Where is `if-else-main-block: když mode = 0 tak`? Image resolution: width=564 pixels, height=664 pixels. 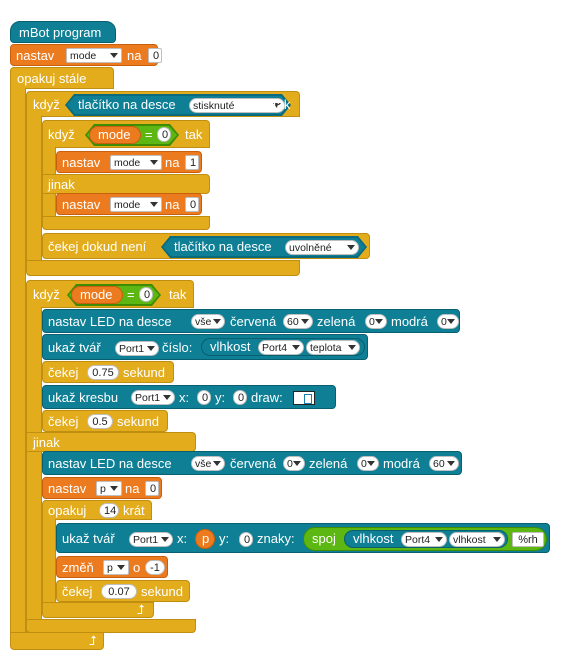 if-else-main-block: když mode = 0 tak is located at coordinates (110, 294).